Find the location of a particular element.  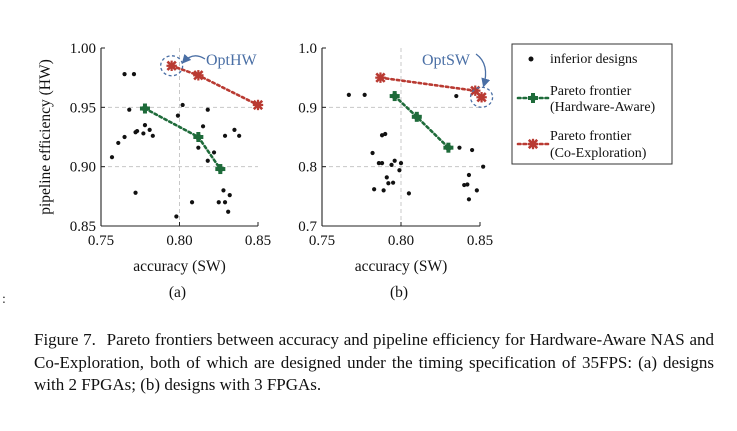

legend-hw-marker is located at coordinates (533, 98).